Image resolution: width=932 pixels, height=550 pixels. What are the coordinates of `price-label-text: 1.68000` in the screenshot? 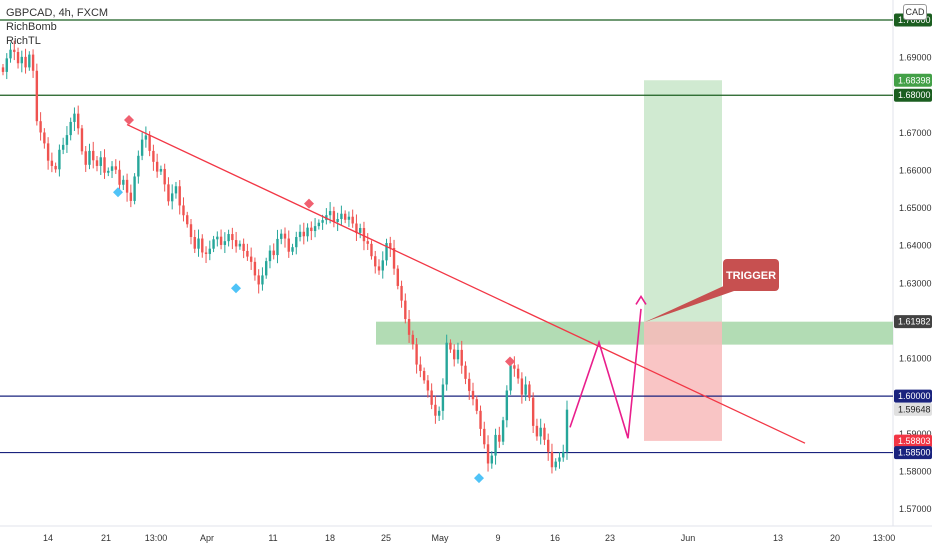 It's located at (914, 95).